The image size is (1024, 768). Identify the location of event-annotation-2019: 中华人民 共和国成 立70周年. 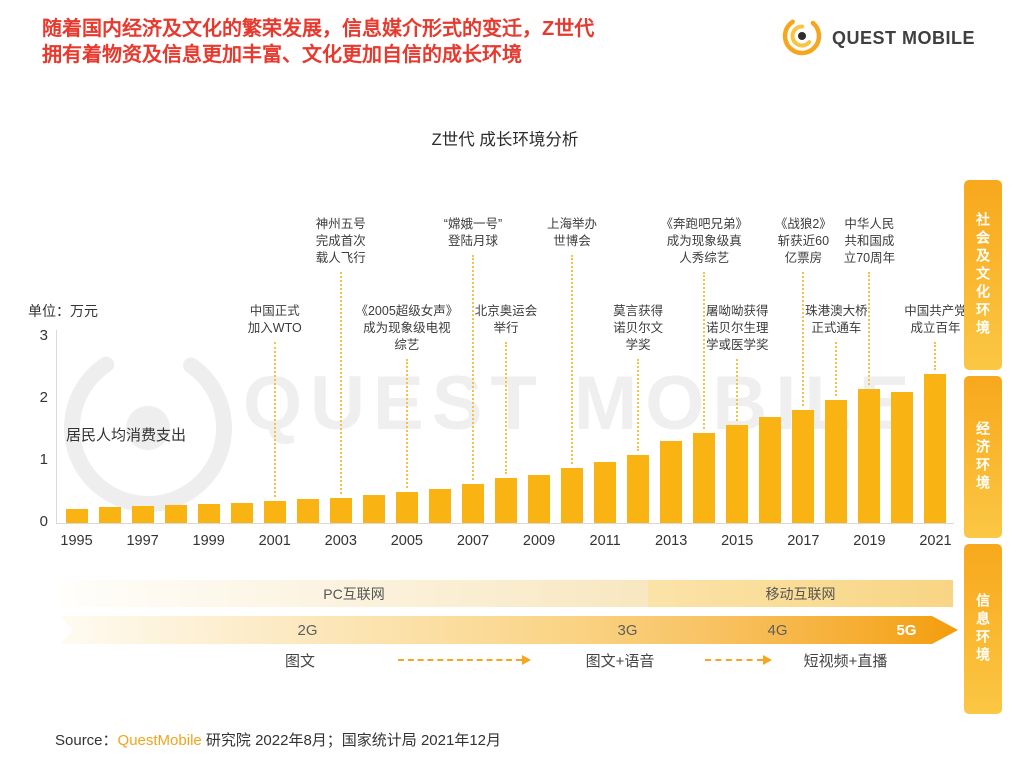
(869, 241).